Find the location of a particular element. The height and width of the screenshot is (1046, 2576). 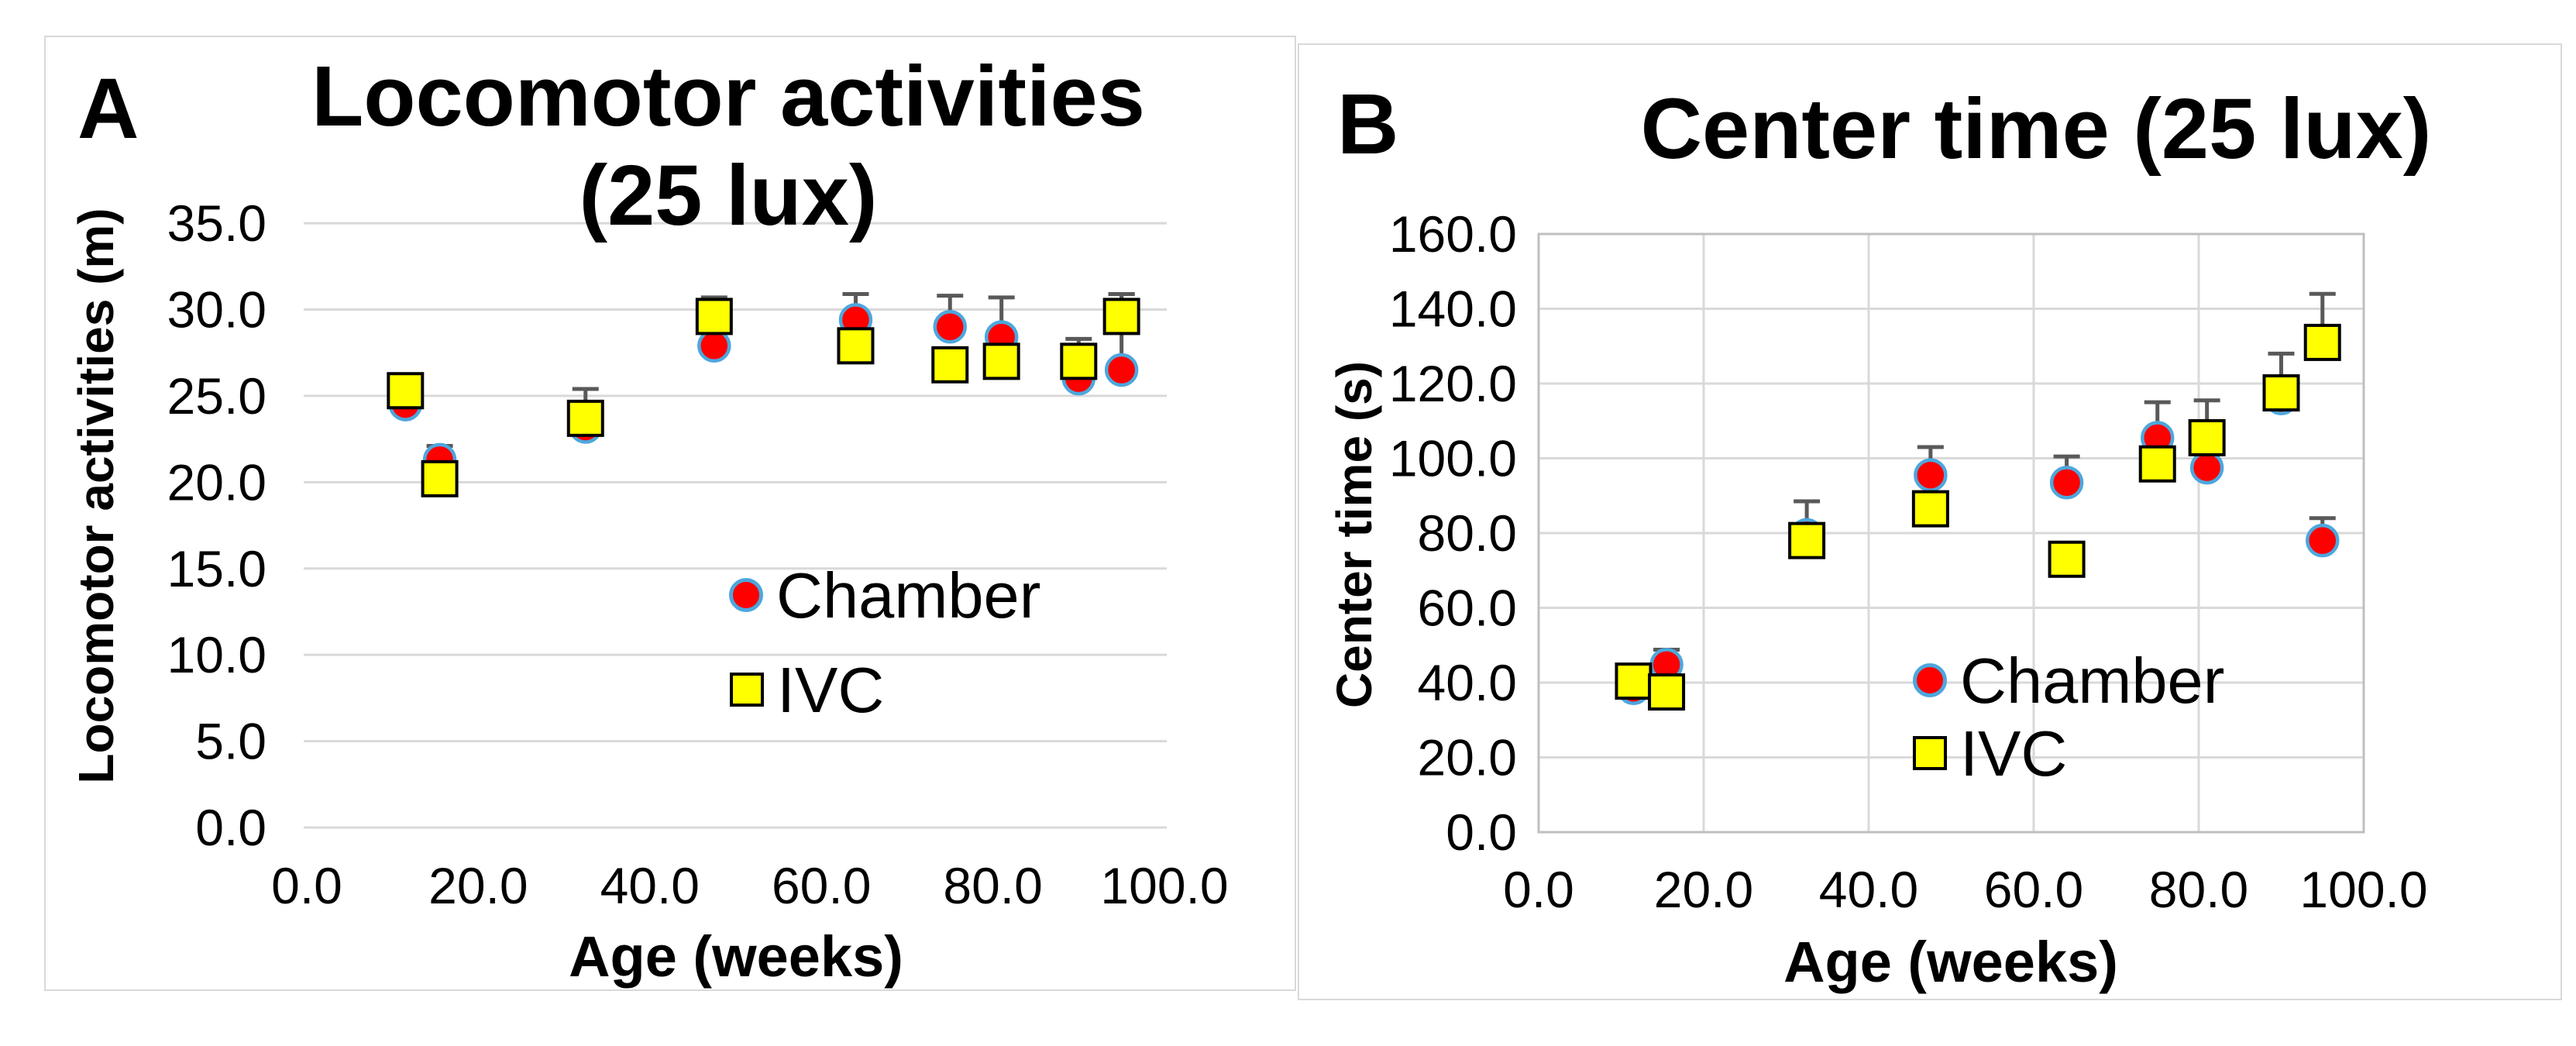

panel-b-letter: B is located at coordinates (1368, 124).